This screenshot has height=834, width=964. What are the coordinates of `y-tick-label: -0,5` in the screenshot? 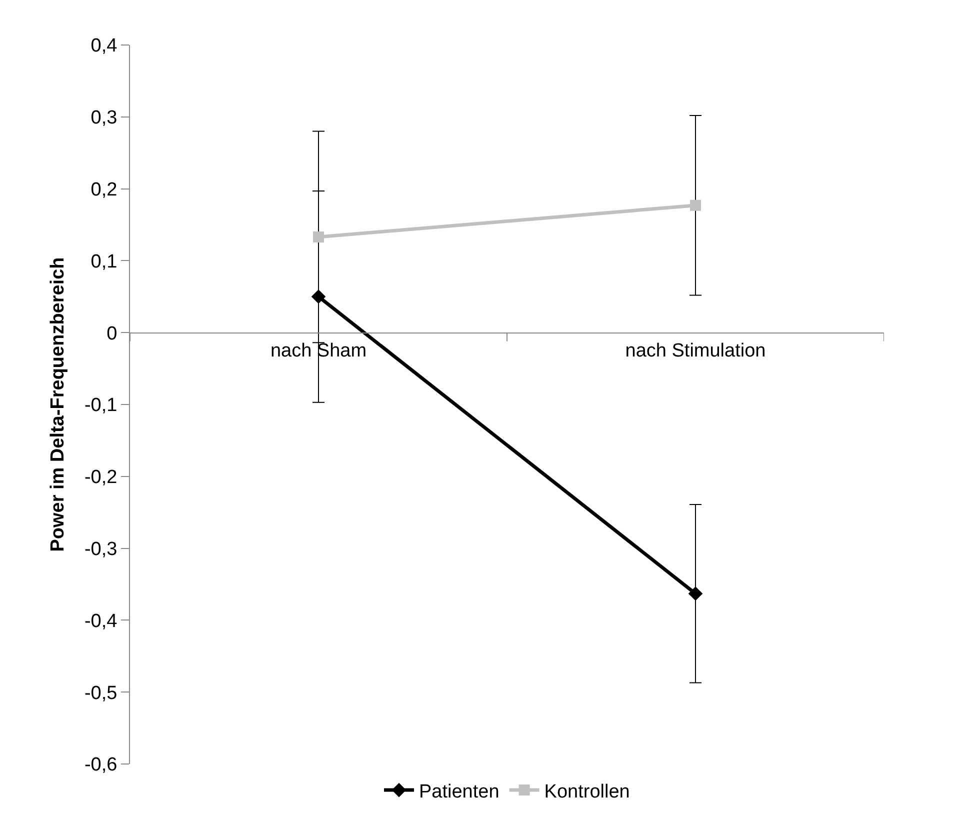 It's located at (101, 693).